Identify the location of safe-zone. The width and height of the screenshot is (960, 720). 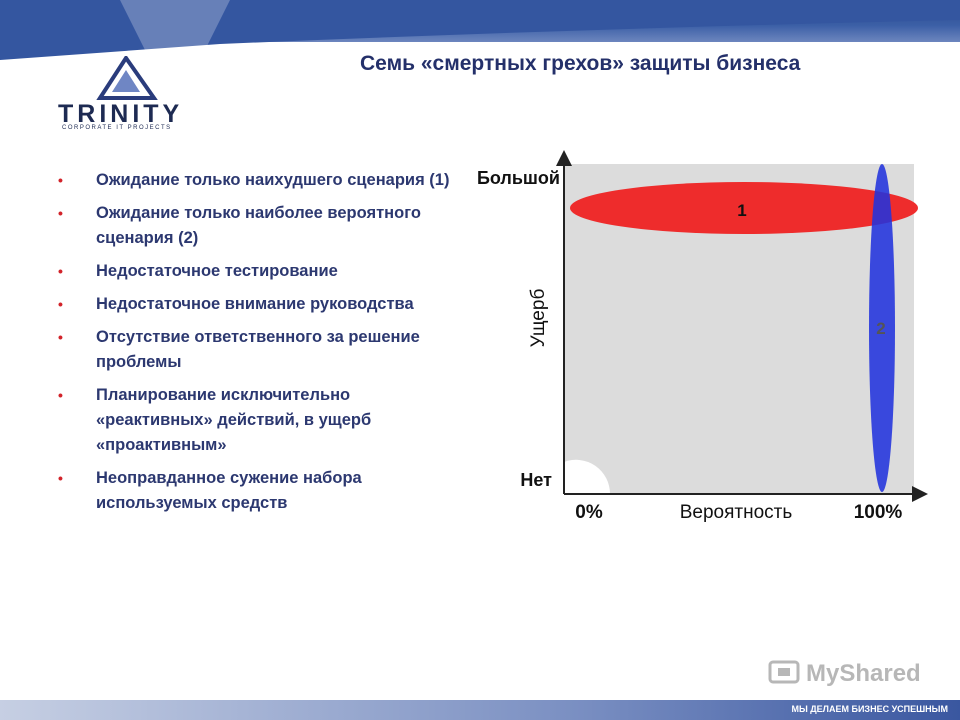
(587, 476).